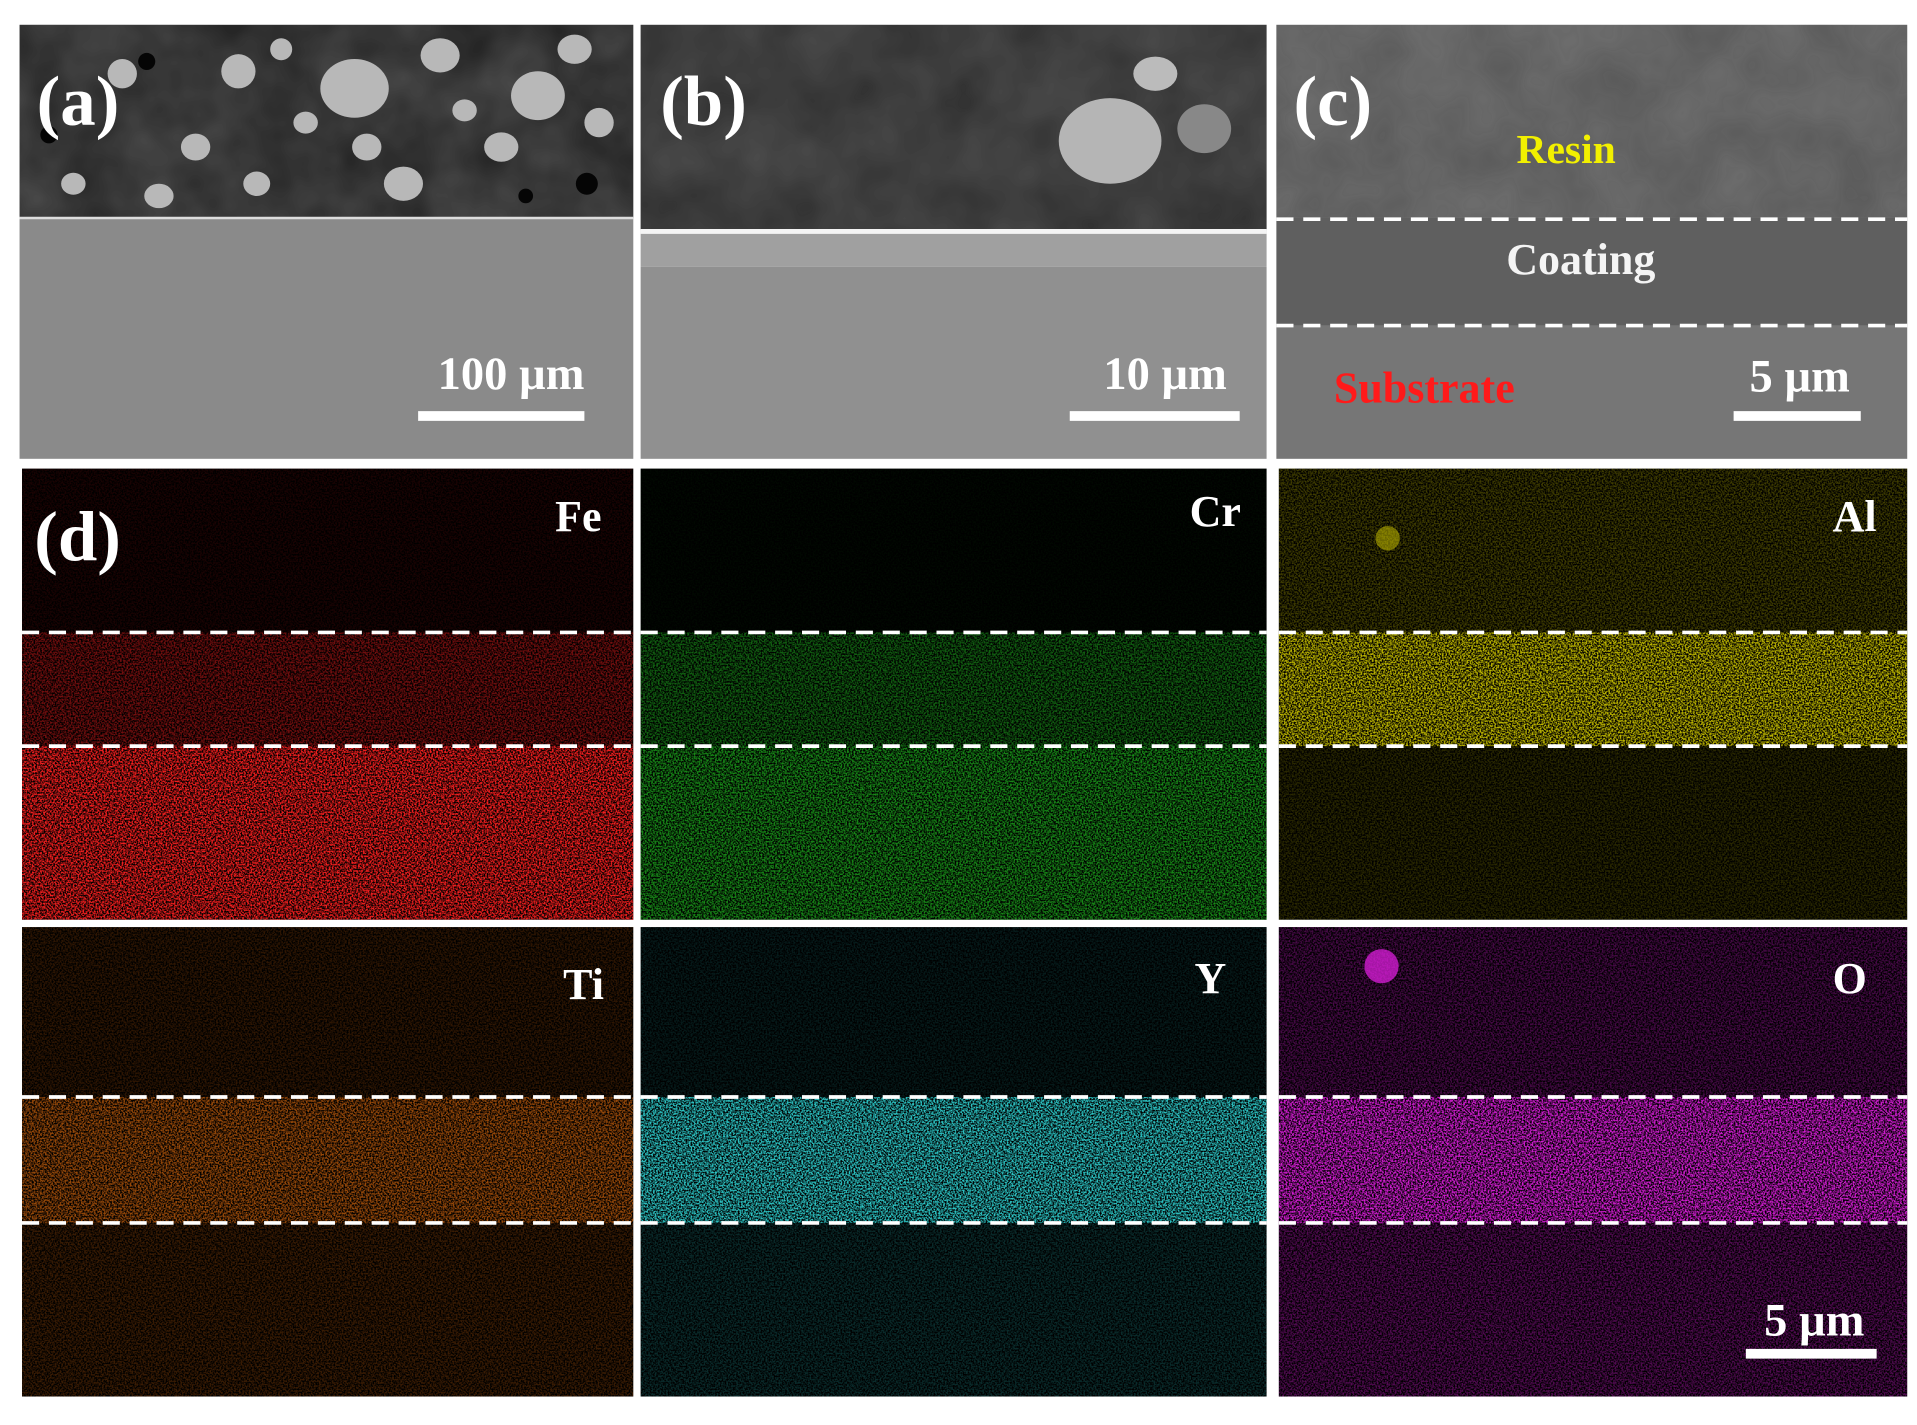 Image resolution: width=1917 pixels, height=1425 pixels. I want to click on layer-label: Coating, so click(1580, 259).